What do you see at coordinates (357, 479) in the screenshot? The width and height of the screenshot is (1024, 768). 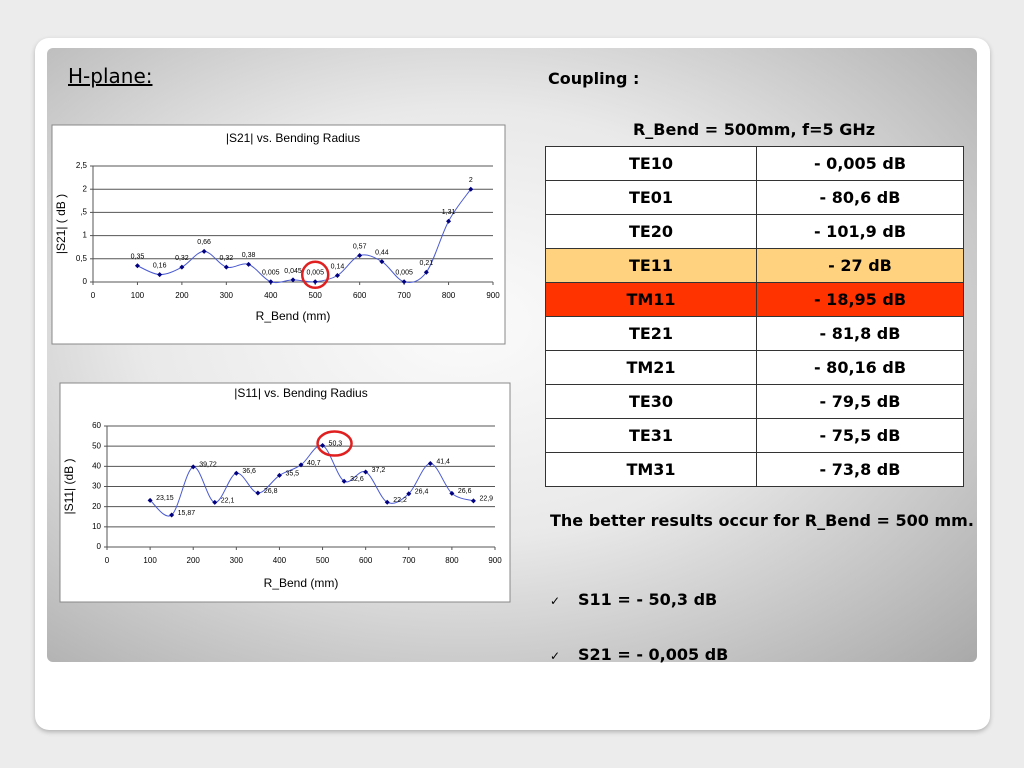 I see `data-label: 32,6` at bounding box center [357, 479].